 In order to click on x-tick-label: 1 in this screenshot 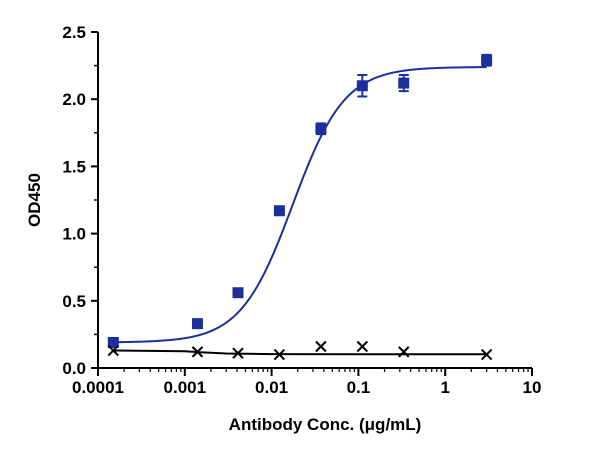, I will do `click(444, 387)`.